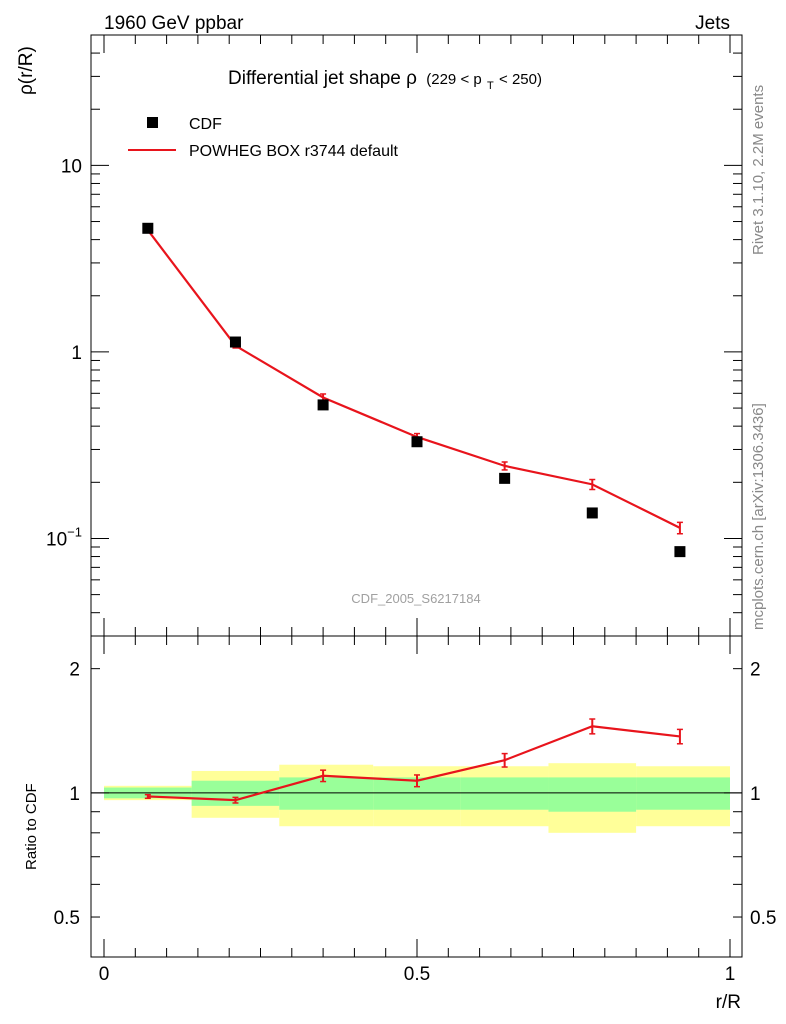  Describe the element at coordinates (415, 598) in the screenshot. I see `analysis-watermark: CDF_2005_S6217184` at that location.